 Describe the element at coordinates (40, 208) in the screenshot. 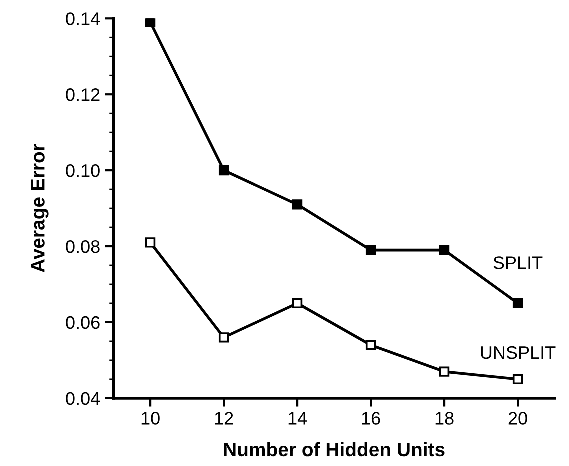

I see `y-axis-title: Average Error` at that location.